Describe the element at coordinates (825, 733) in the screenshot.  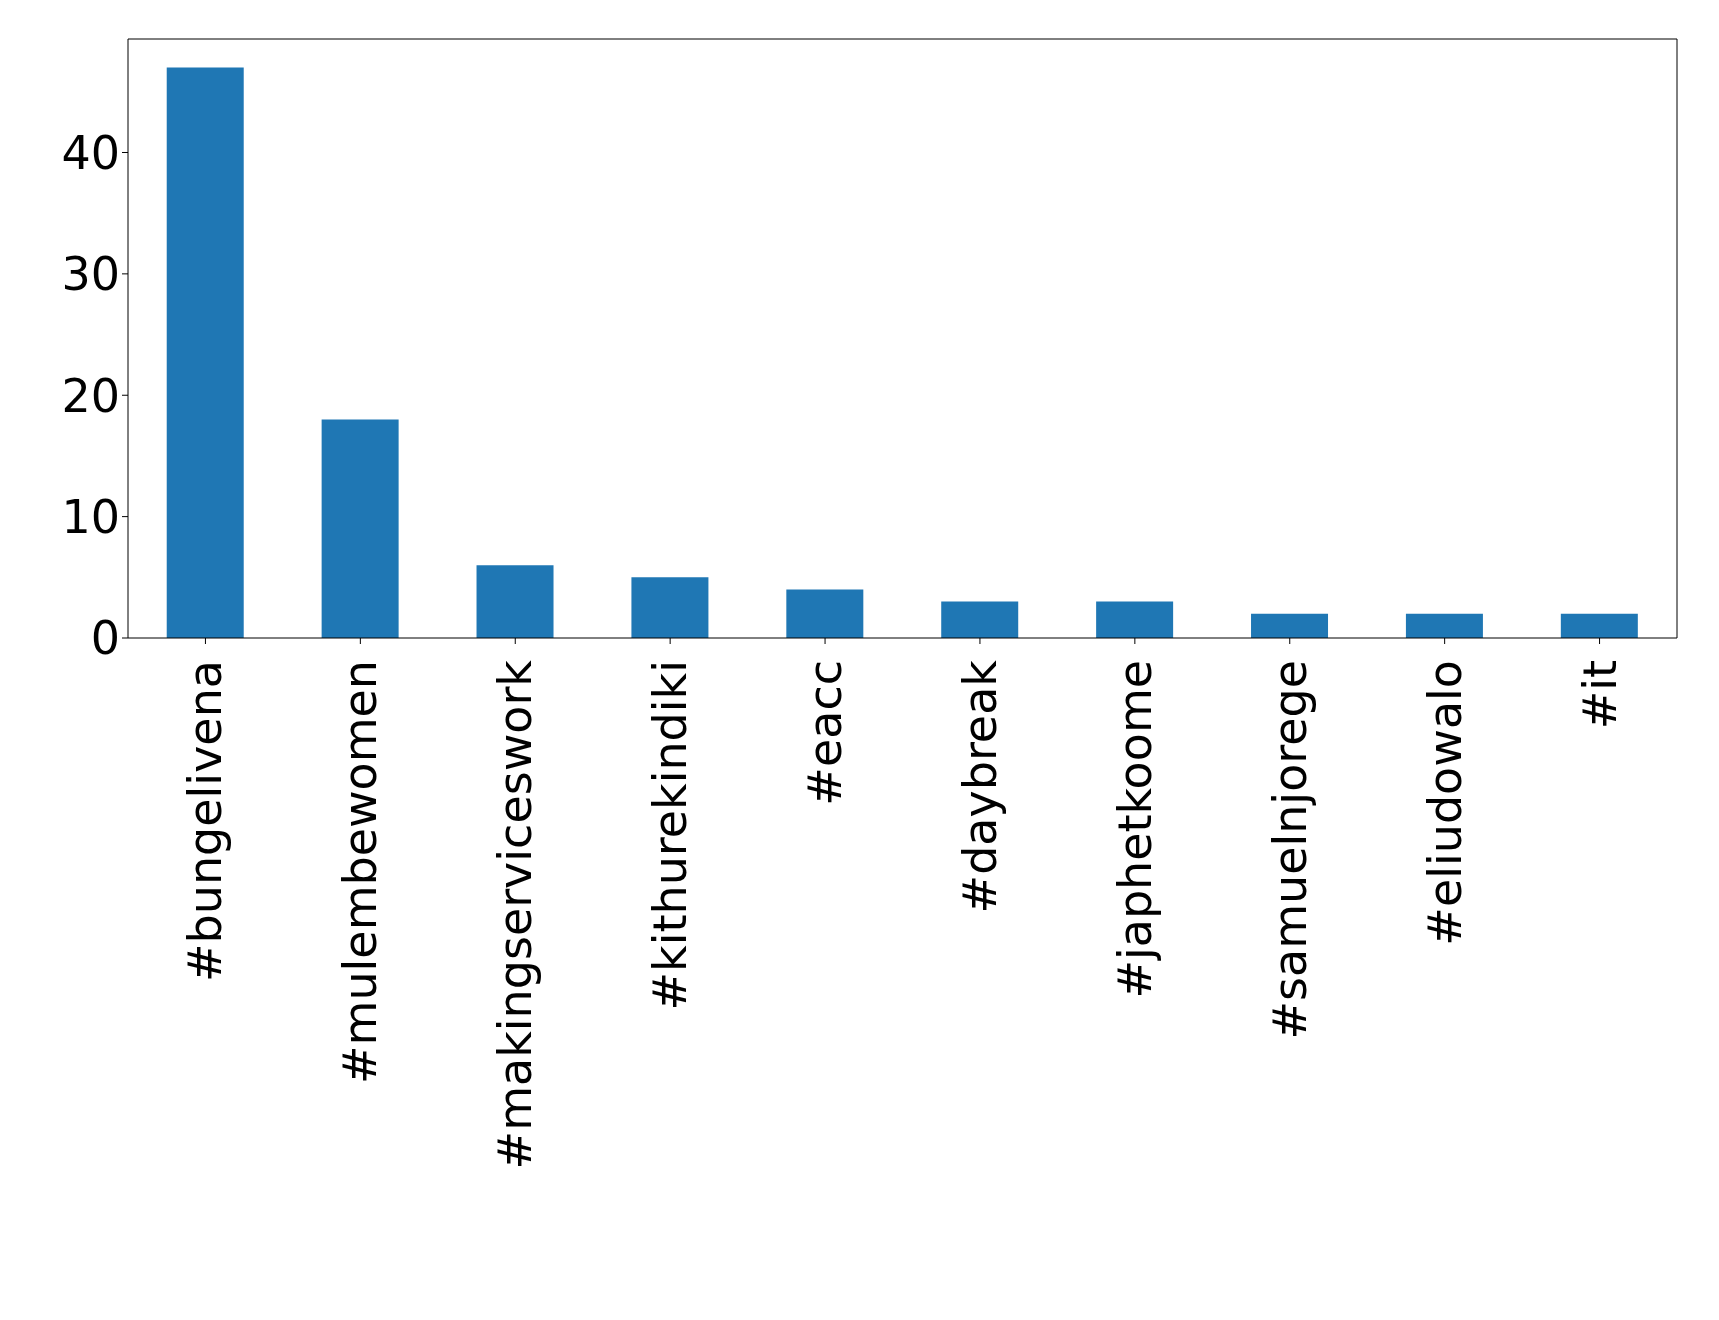
I see `x-tick-label: #eacc` at that location.